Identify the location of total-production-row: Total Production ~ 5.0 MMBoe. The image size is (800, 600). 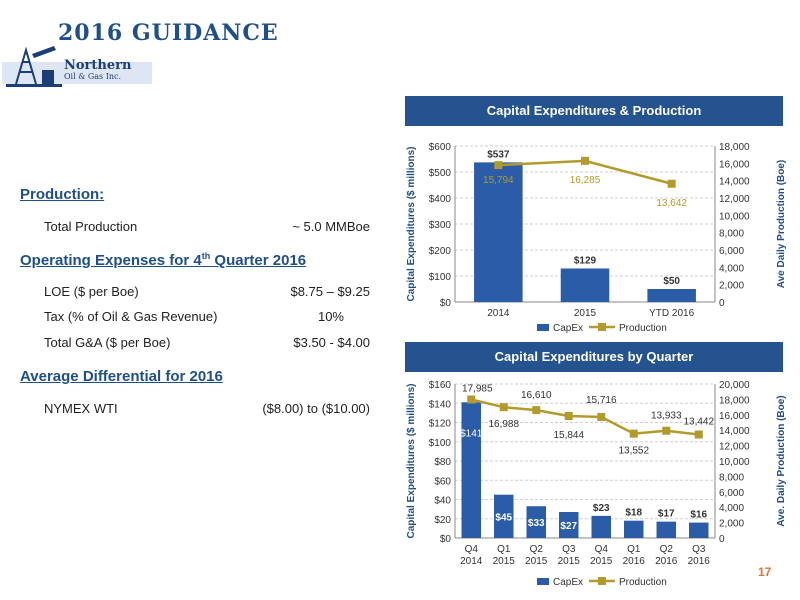
(207, 226).